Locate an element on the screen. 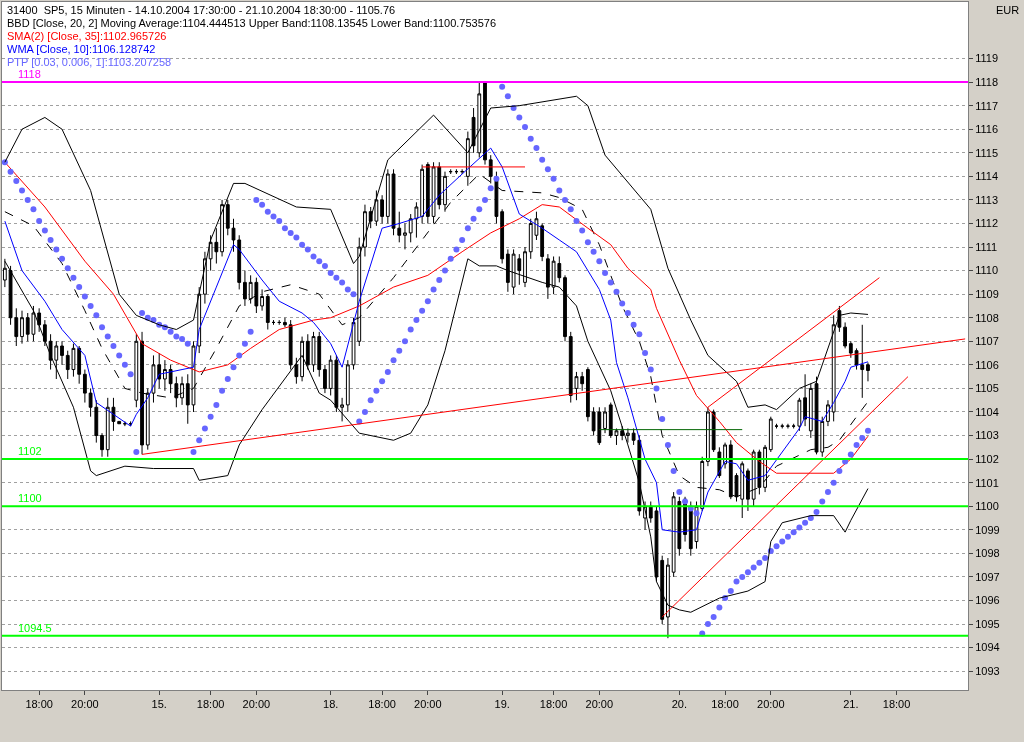  y-tick-label: 1099 is located at coordinates (987, 529).